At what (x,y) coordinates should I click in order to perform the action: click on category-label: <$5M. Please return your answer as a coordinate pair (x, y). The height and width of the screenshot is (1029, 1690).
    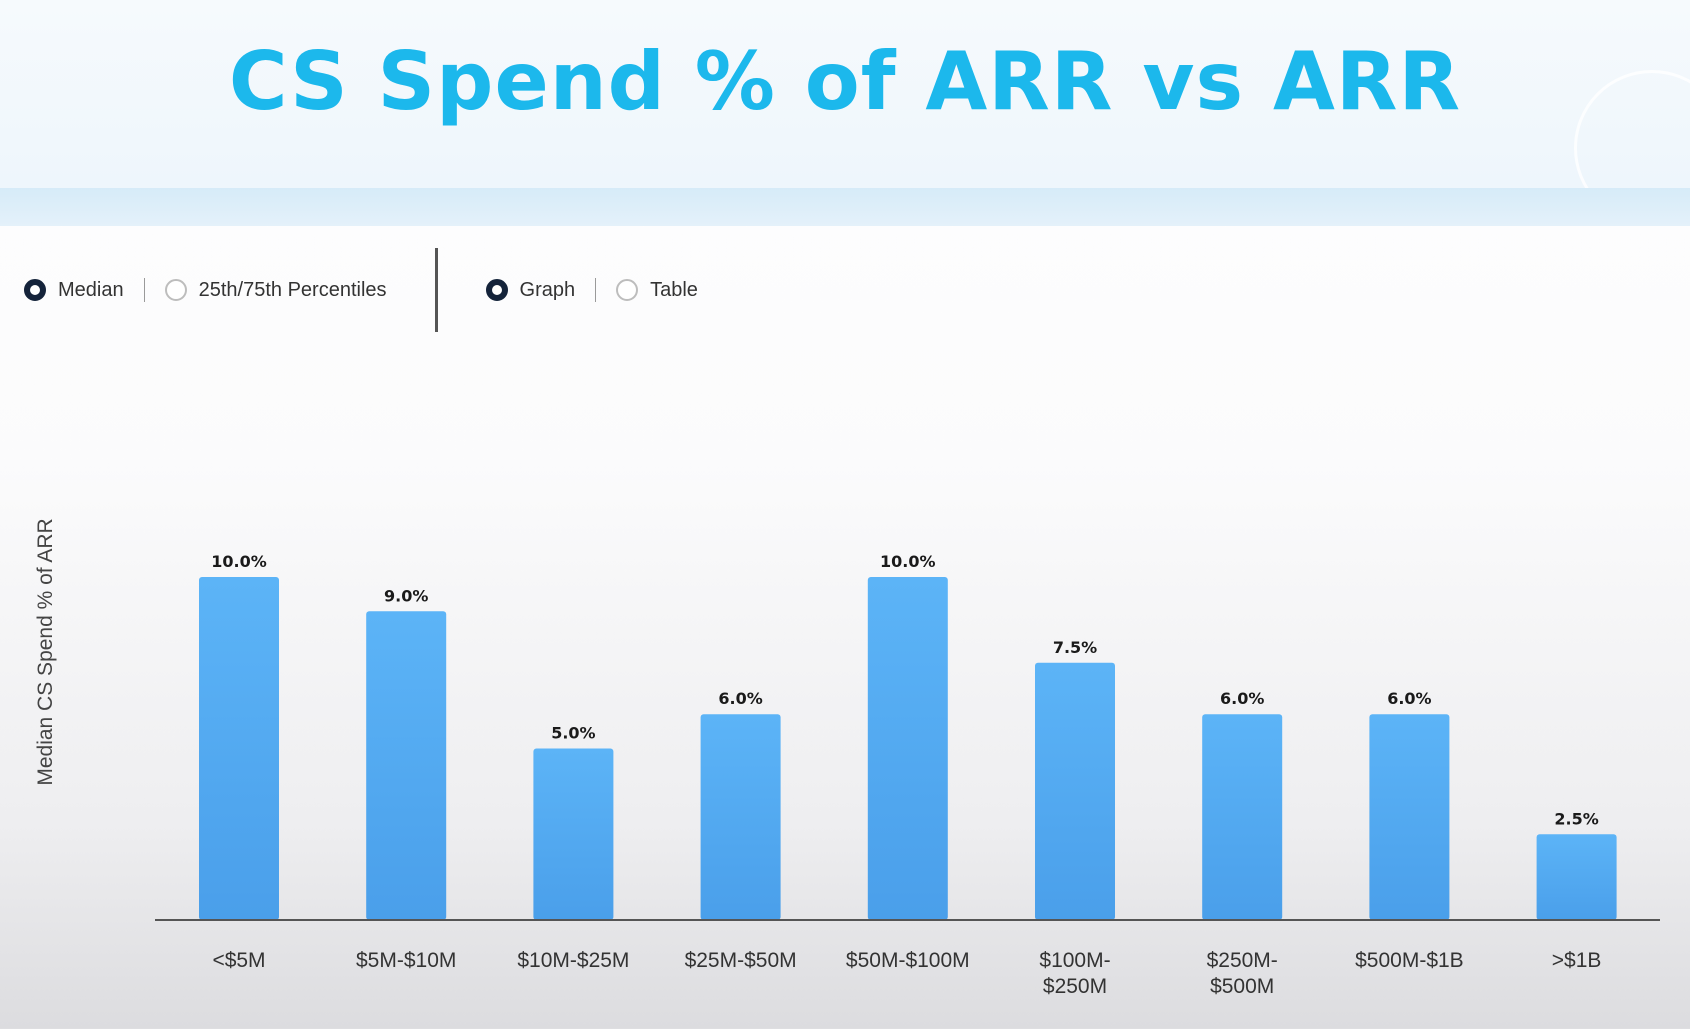
    Looking at the image, I should click on (238, 960).